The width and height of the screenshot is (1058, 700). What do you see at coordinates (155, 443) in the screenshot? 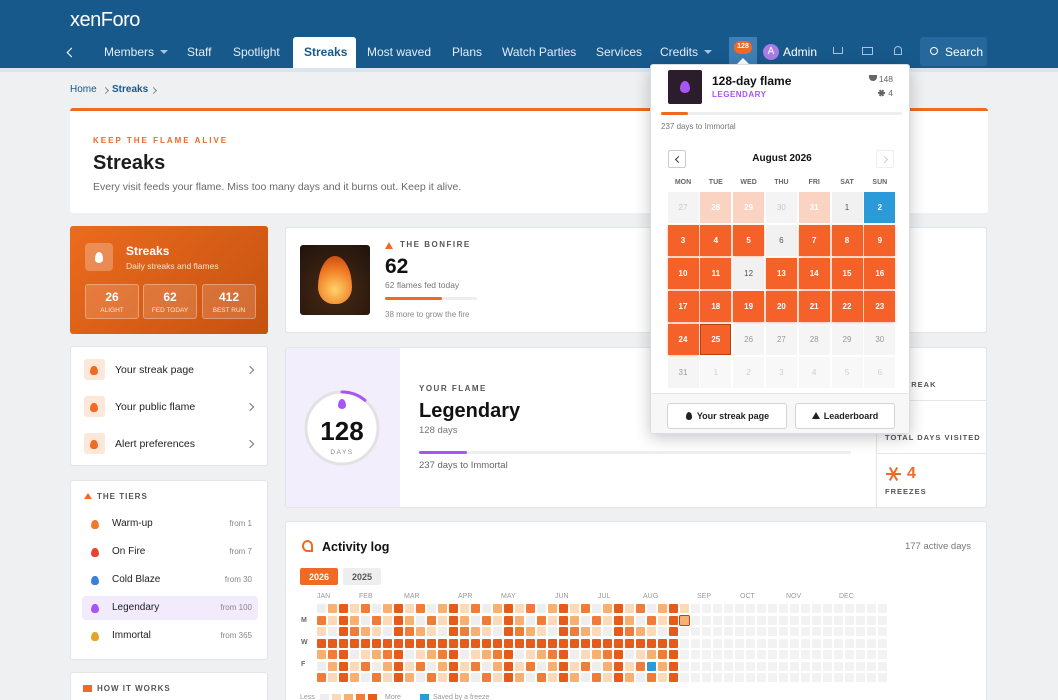
I see `link-text: Alert preferences` at bounding box center [155, 443].